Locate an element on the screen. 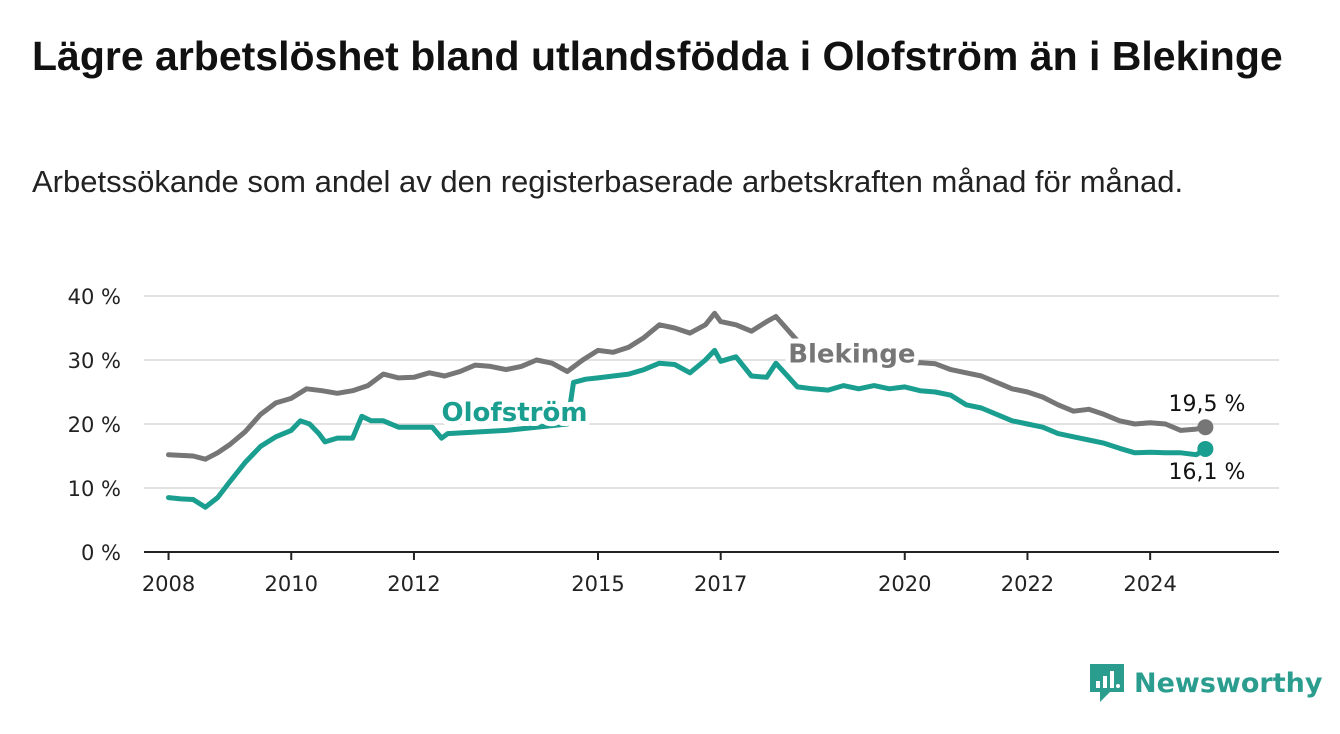 The image size is (1340, 734). x-tick-label: 2015 is located at coordinates (597, 584).